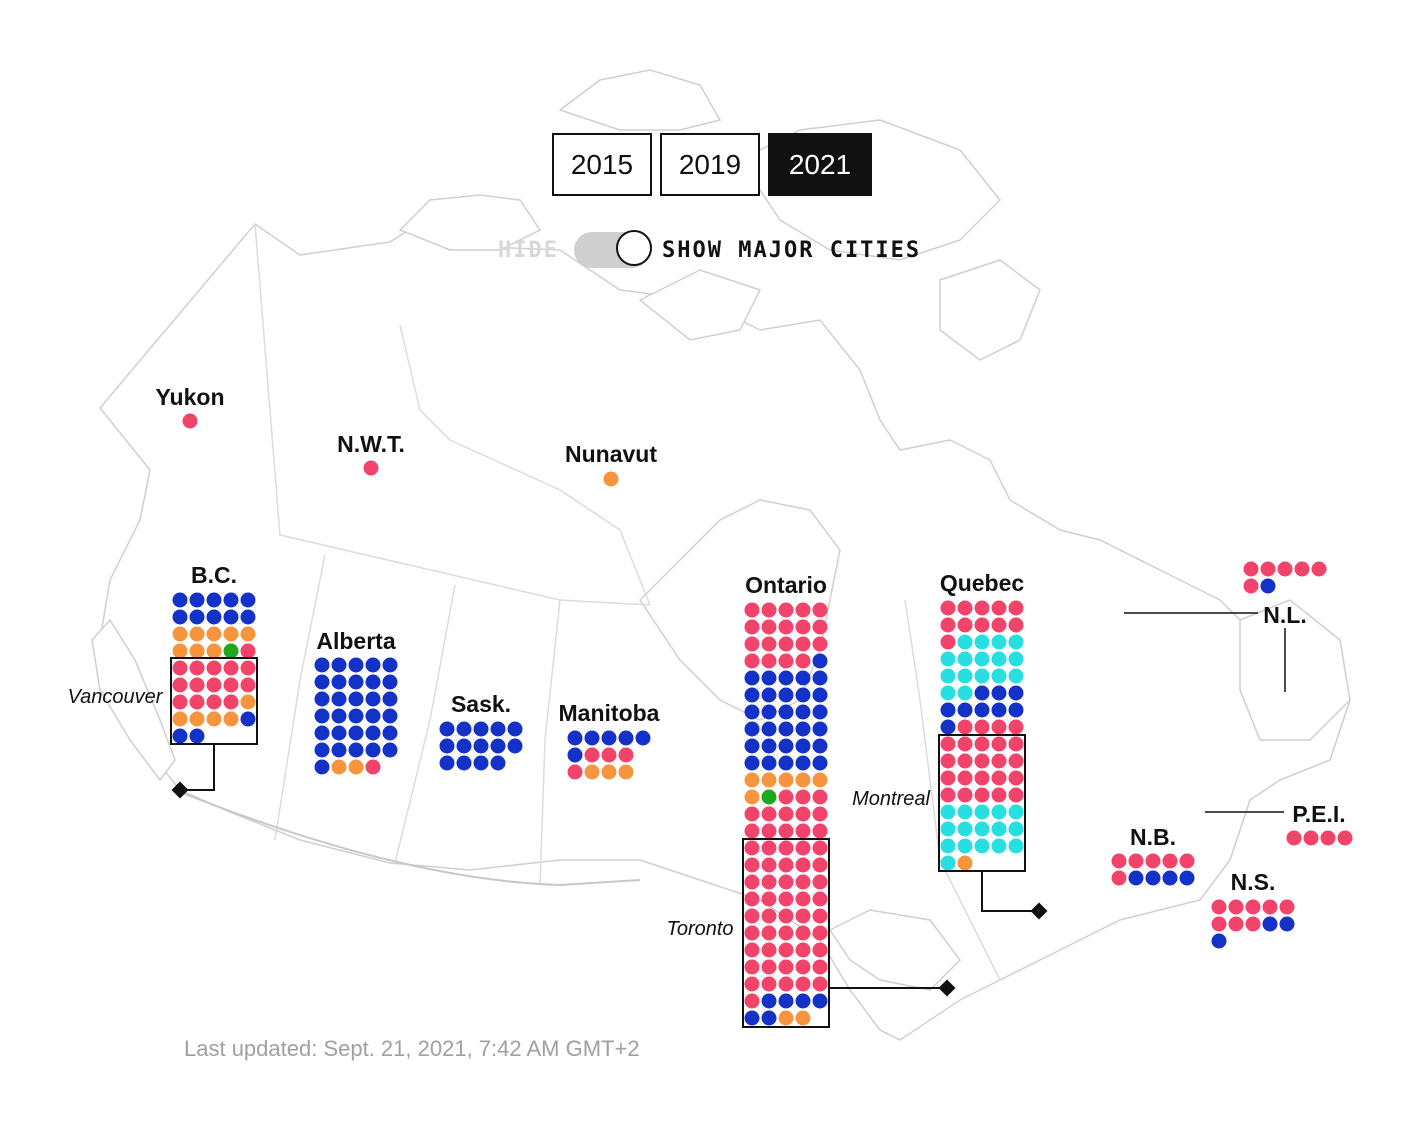  What do you see at coordinates (528, 250) in the screenshot?
I see `toggle-hide-label: HIDE` at bounding box center [528, 250].